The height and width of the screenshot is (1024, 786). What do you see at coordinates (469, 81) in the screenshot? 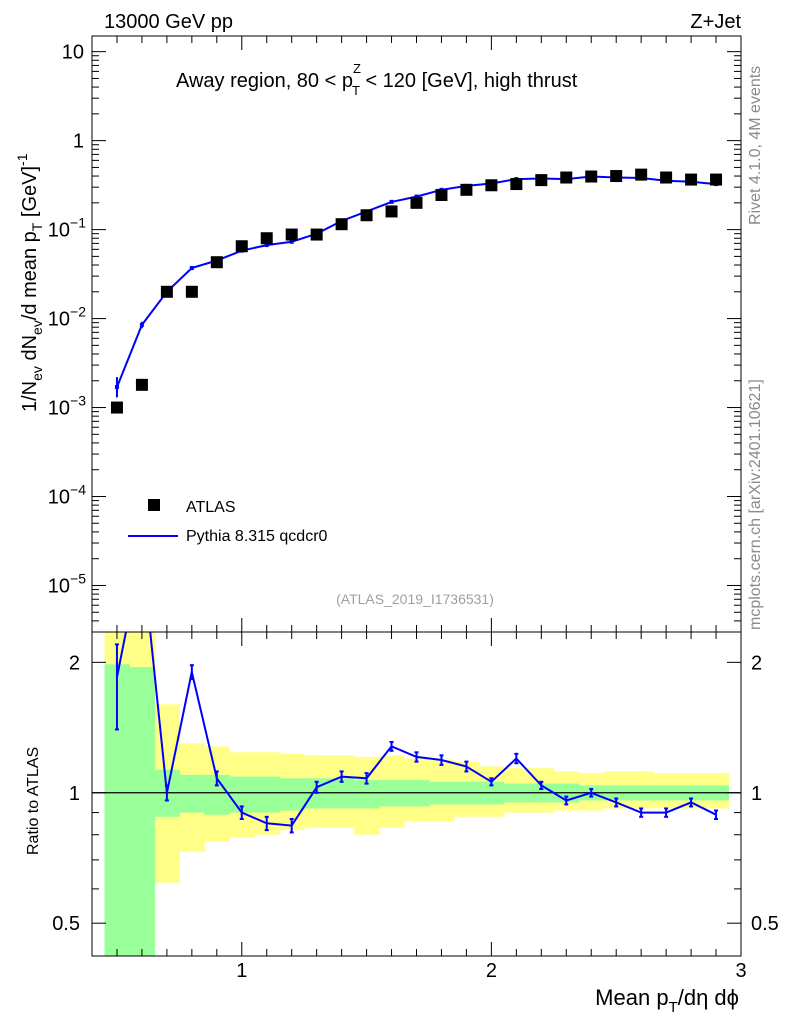
I see `subtitle-post: < 120 [GeV], high thrust` at bounding box center [469, 81].